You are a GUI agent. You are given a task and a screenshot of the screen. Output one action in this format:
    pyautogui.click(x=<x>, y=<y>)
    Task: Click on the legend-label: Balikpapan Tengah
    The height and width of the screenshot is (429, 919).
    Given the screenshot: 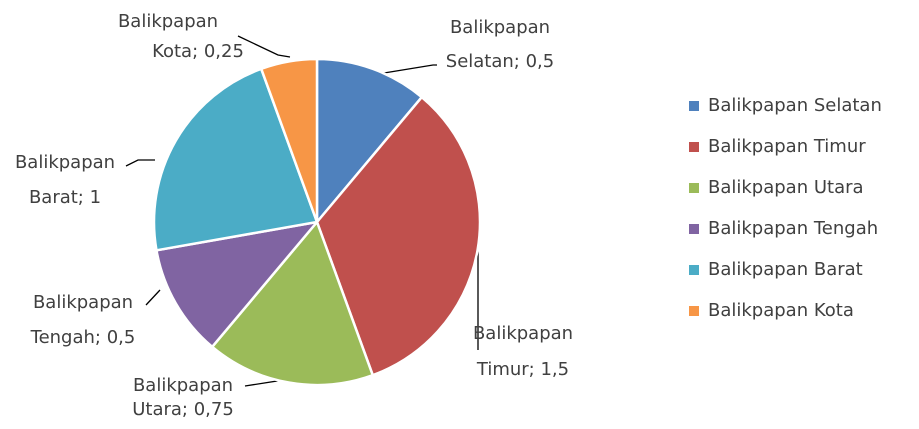 What is the action you would take?
    pyautogui.click(x=793, y=228)
    